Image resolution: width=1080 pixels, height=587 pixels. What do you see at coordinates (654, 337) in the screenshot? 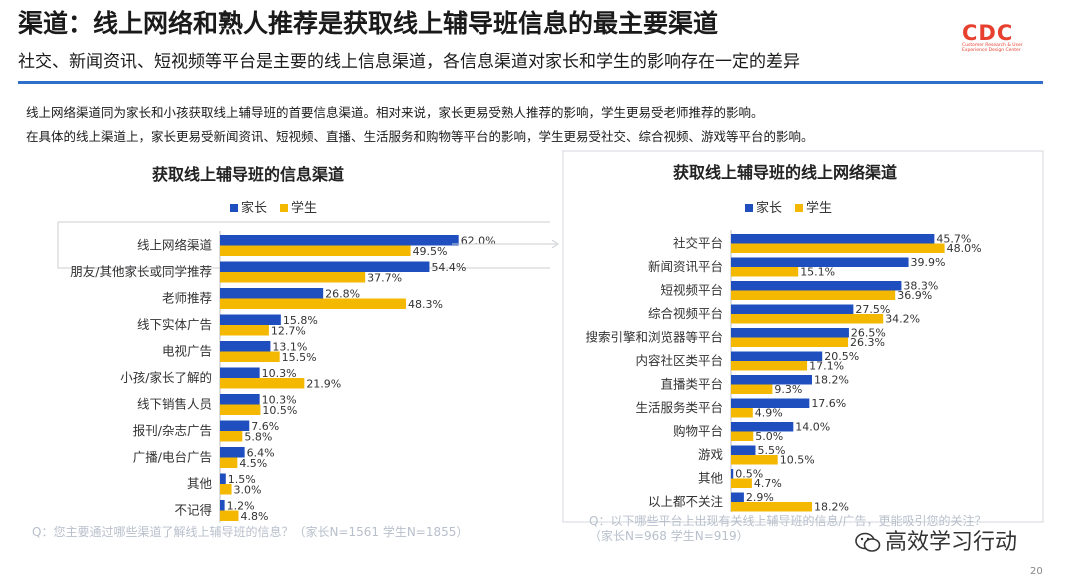
I see `category-label: 搜索引擎和浏览器等平台` at bounding box center [654, 337].